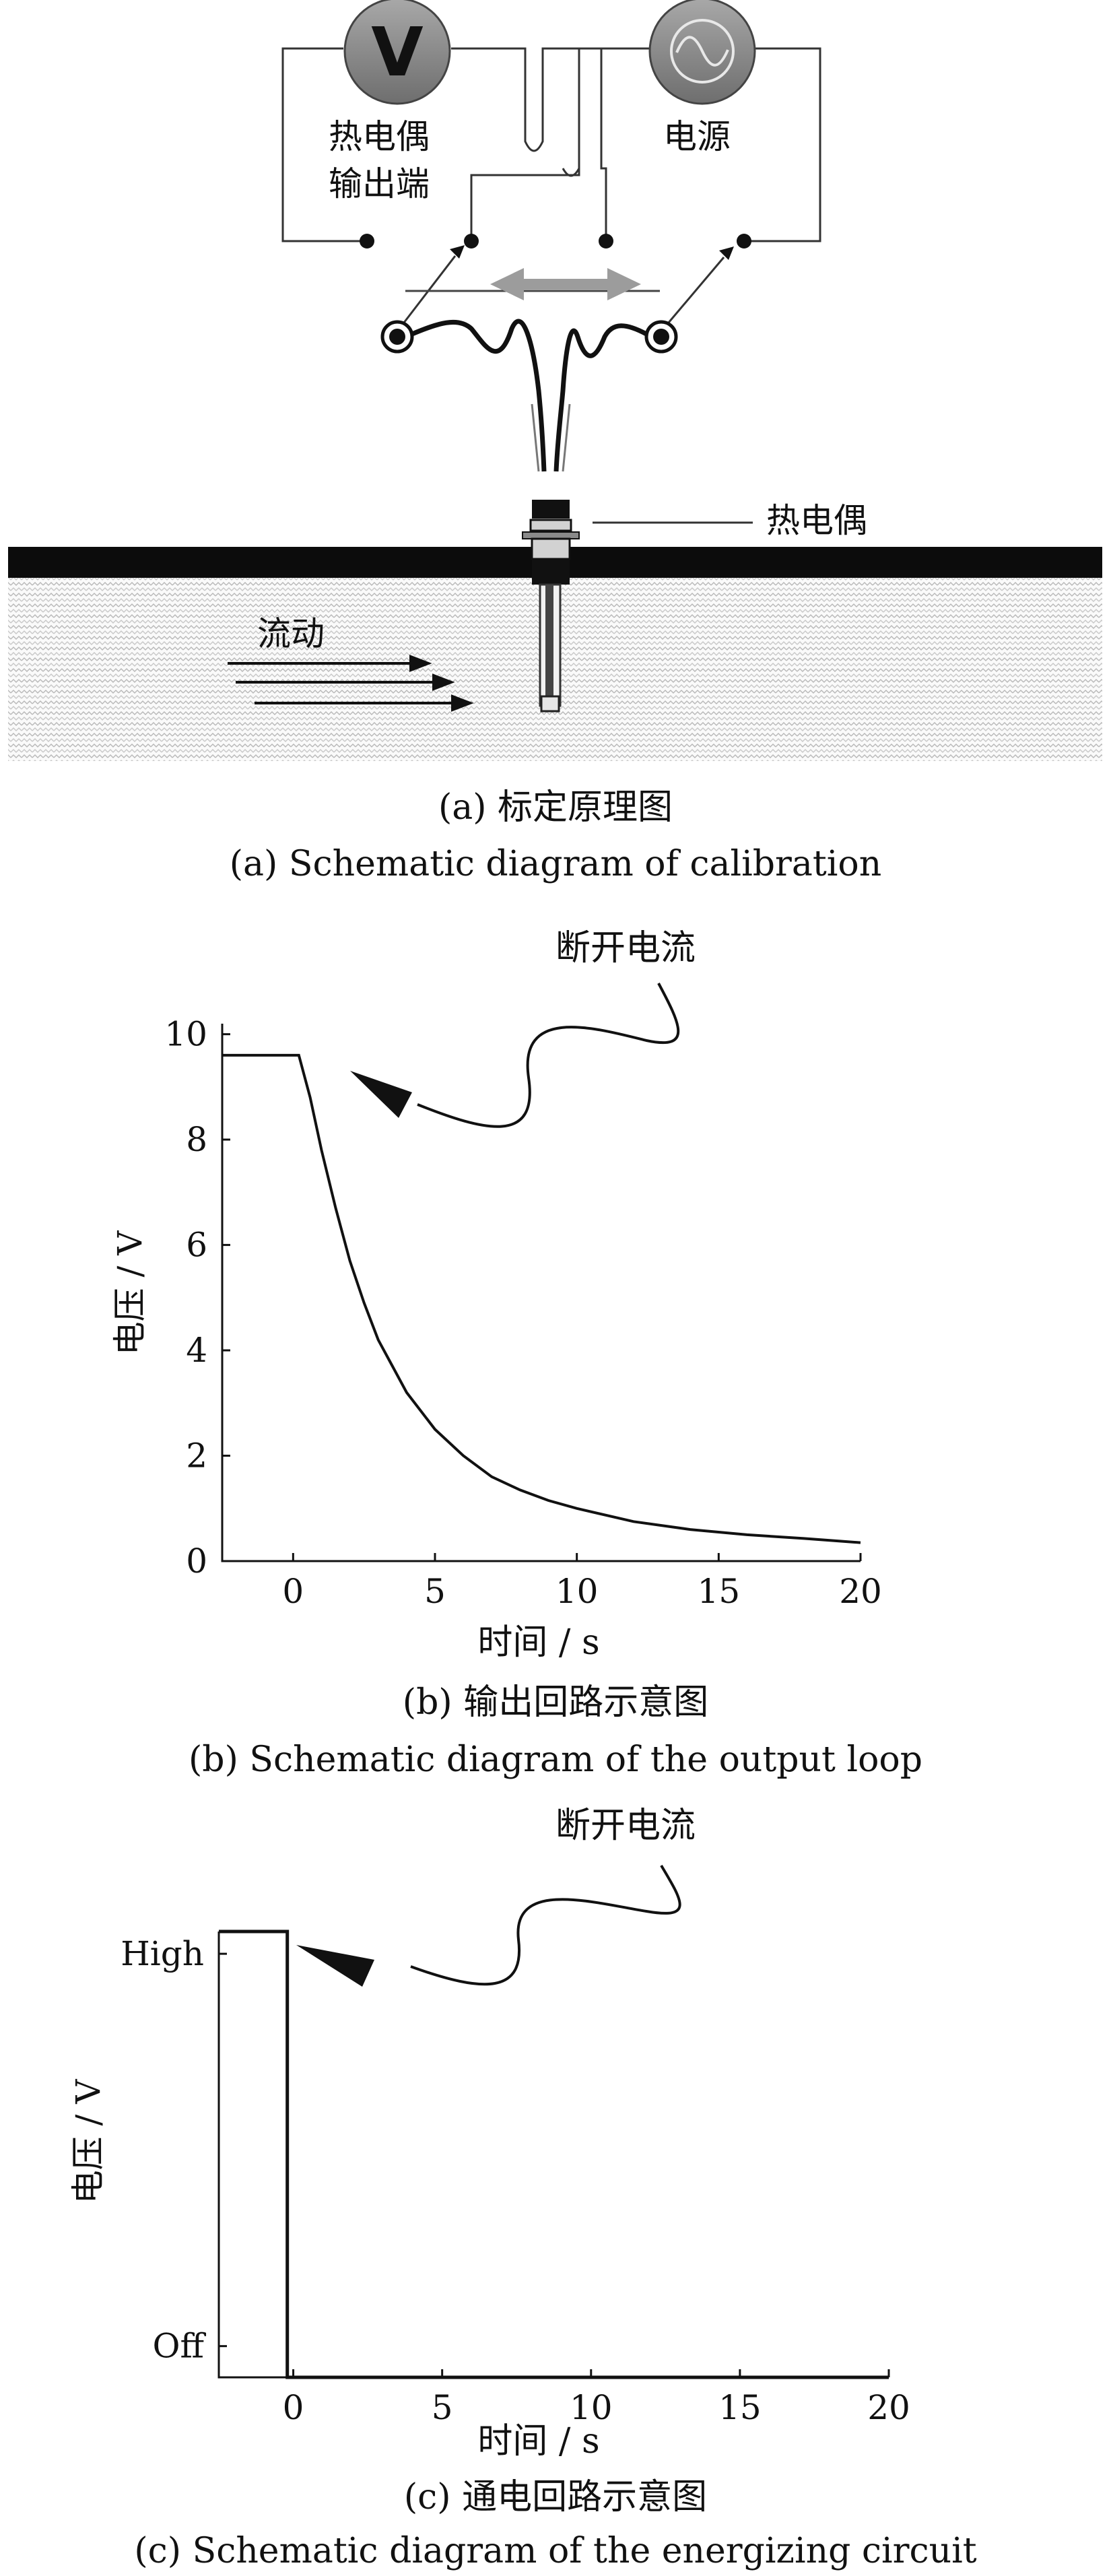  Describe the element at coordinates (555, 2497) in the screenshot. I see `caption-c-cn: (c) 通电回路示意图` at that location.